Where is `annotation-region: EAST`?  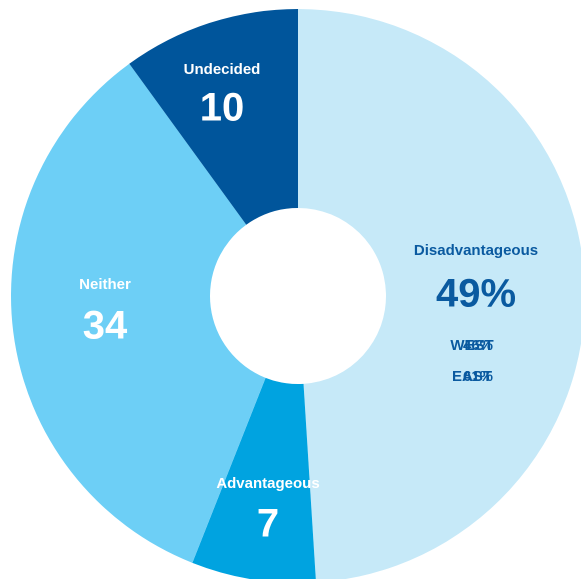
annotation-region: EAST is located at coordinates (472, 376).